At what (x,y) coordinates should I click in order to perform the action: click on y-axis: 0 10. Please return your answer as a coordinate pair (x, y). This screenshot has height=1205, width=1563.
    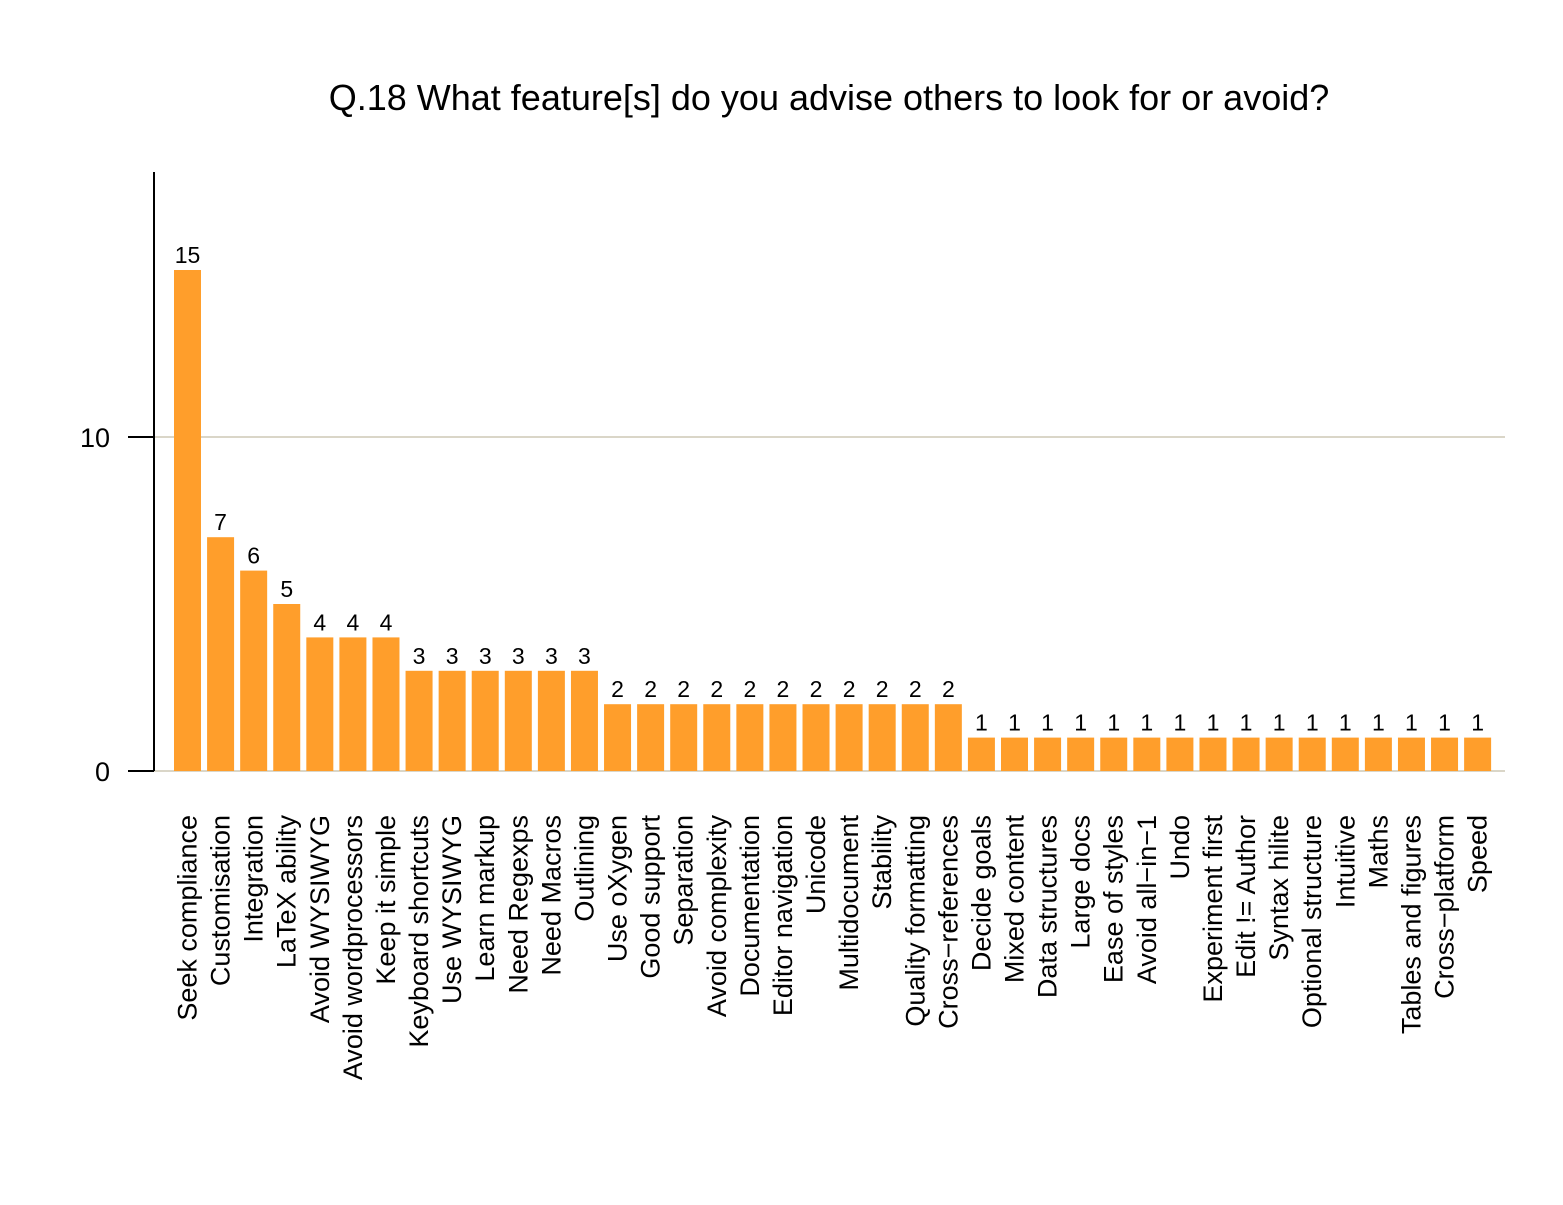
    Looking at the image, I should click on (117, 479).